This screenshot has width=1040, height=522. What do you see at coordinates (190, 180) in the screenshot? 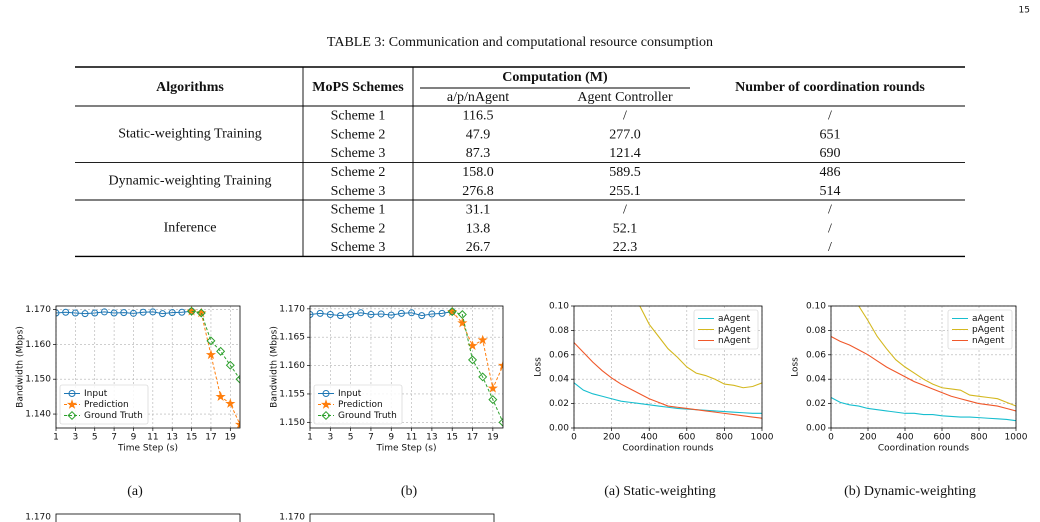
I see `group-name: Dynamic-weighting Training` at bounding box center [190, 180].